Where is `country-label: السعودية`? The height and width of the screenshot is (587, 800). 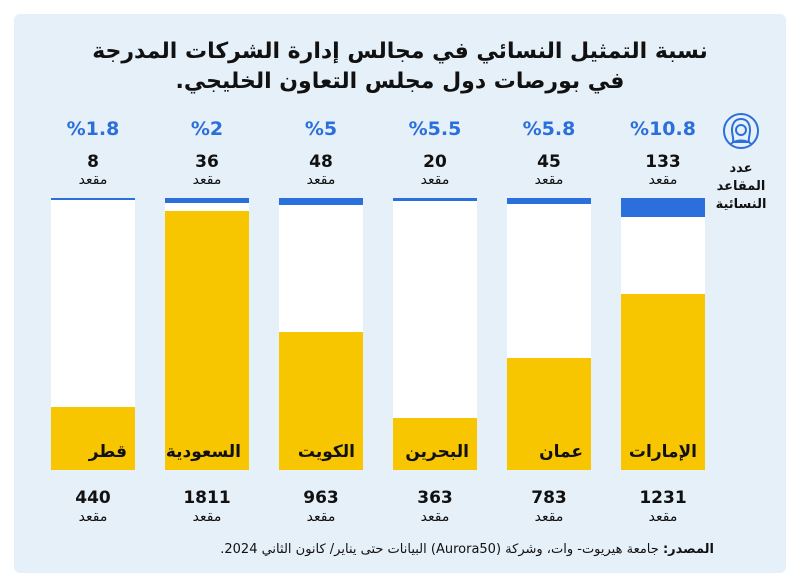
country-label: السعودية is located at coordinates (203, 452).